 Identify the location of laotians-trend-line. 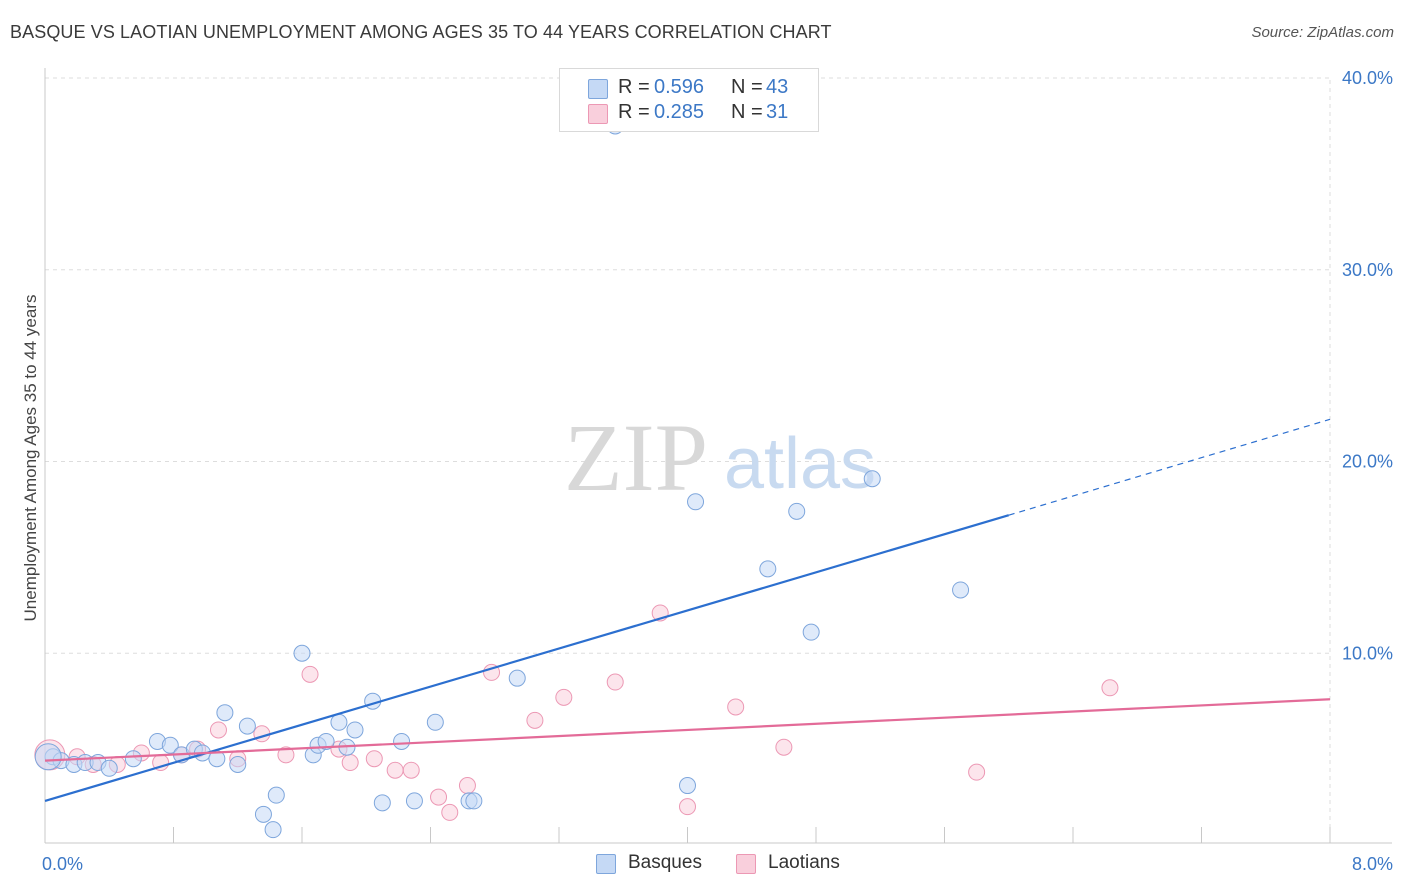
(687, 730).